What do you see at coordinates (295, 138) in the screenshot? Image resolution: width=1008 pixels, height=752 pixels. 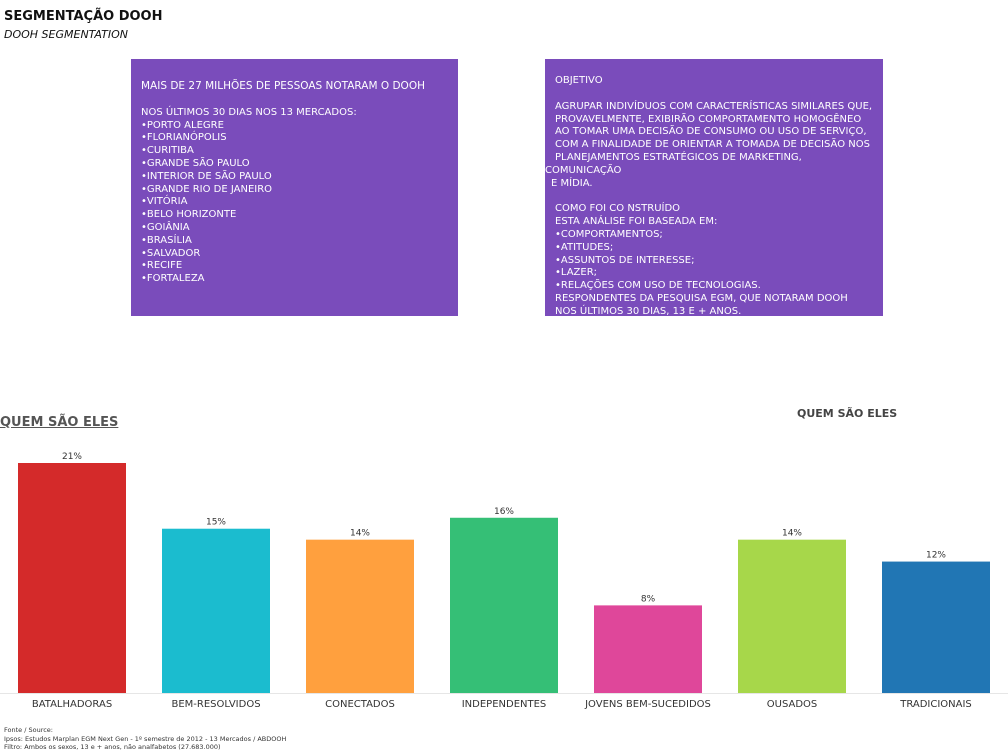 I see `market-item: FLORIANÓPOLIS` at bounding box center [295, 138].